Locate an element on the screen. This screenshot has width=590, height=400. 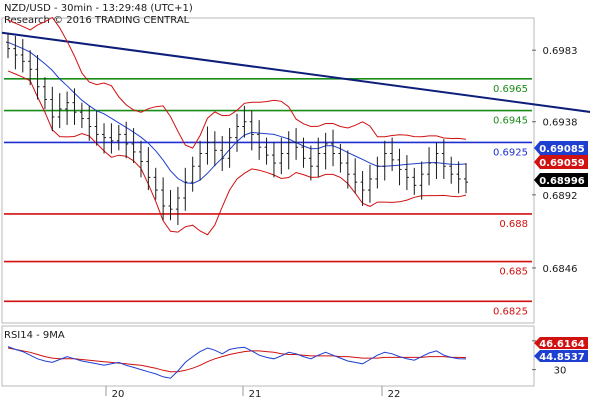
rsi-panel-frame is located at coordinates (268, 356).